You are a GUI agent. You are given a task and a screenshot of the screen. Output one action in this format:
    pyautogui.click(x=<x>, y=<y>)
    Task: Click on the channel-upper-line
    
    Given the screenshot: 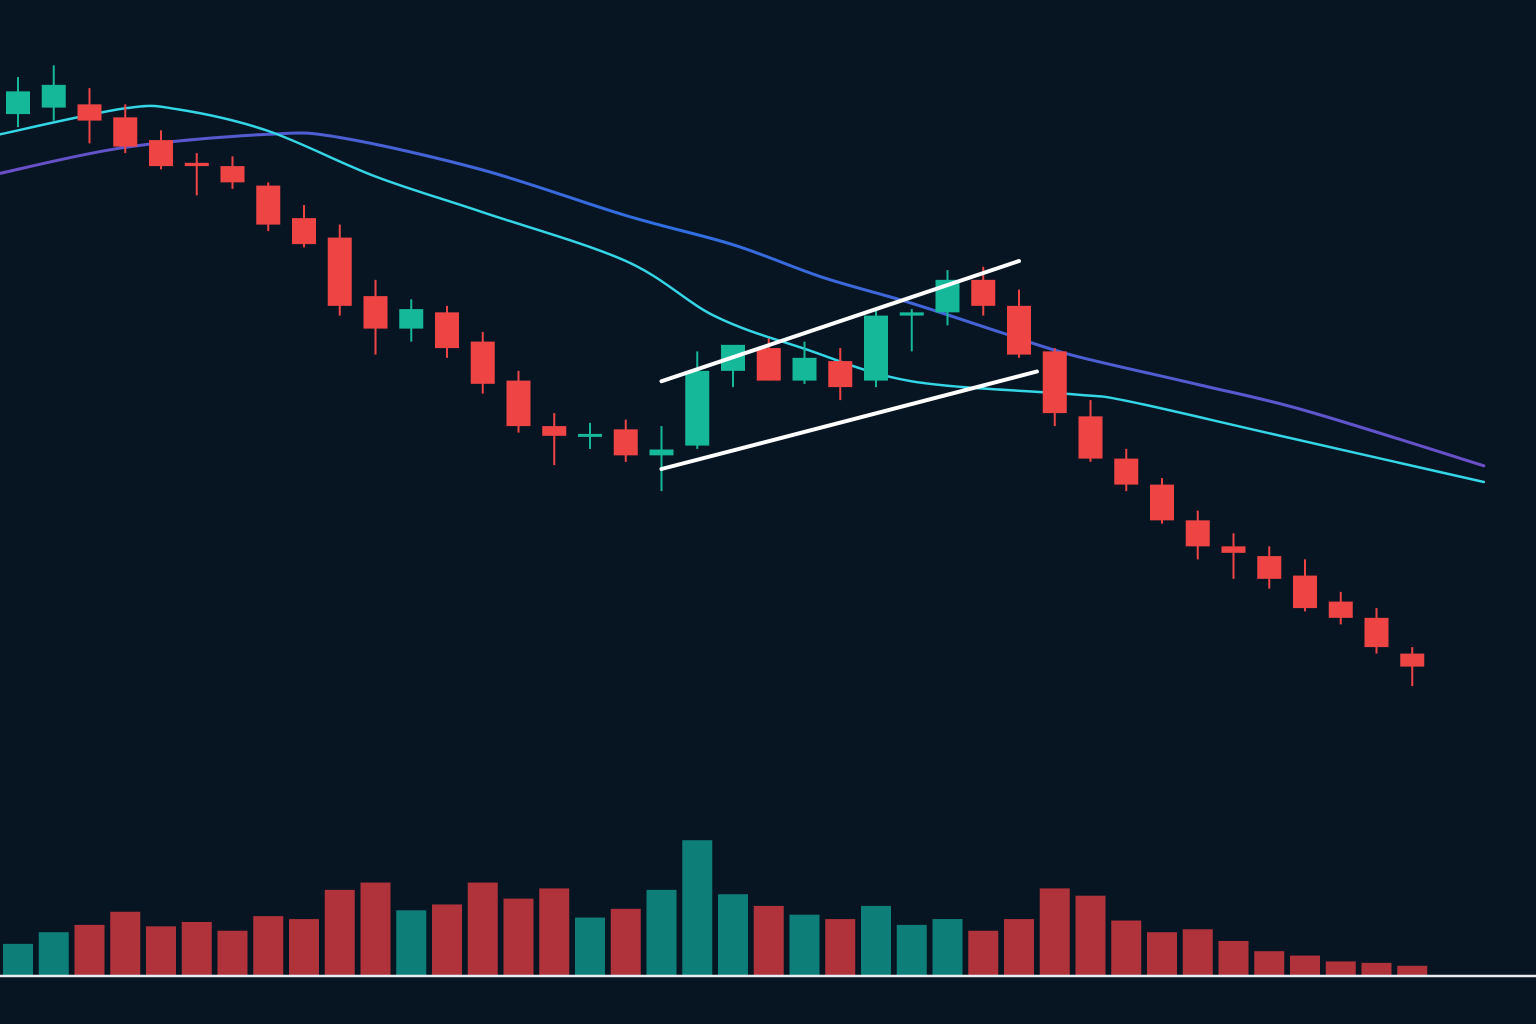 What is the action you would take?
    pyautogui.click(x=840, y=321)
    